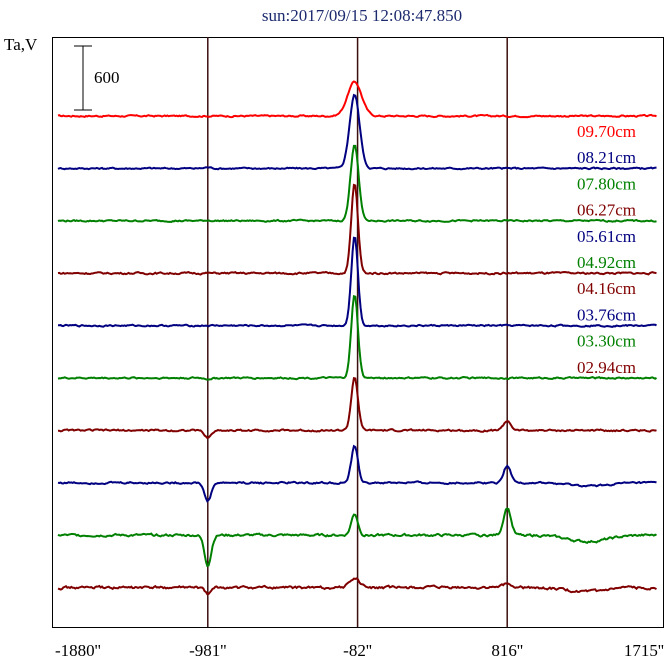 The width and height of the screenshot is (664, 662). I want to click on legend-entry: 08.21cm, so click(606, 157).